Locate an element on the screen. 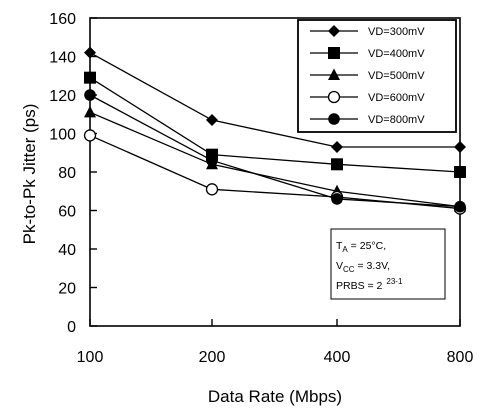 The height and width of the screenshot is (411, 483). legend-entry: VD=300mV is located at coordinates (367, 31).